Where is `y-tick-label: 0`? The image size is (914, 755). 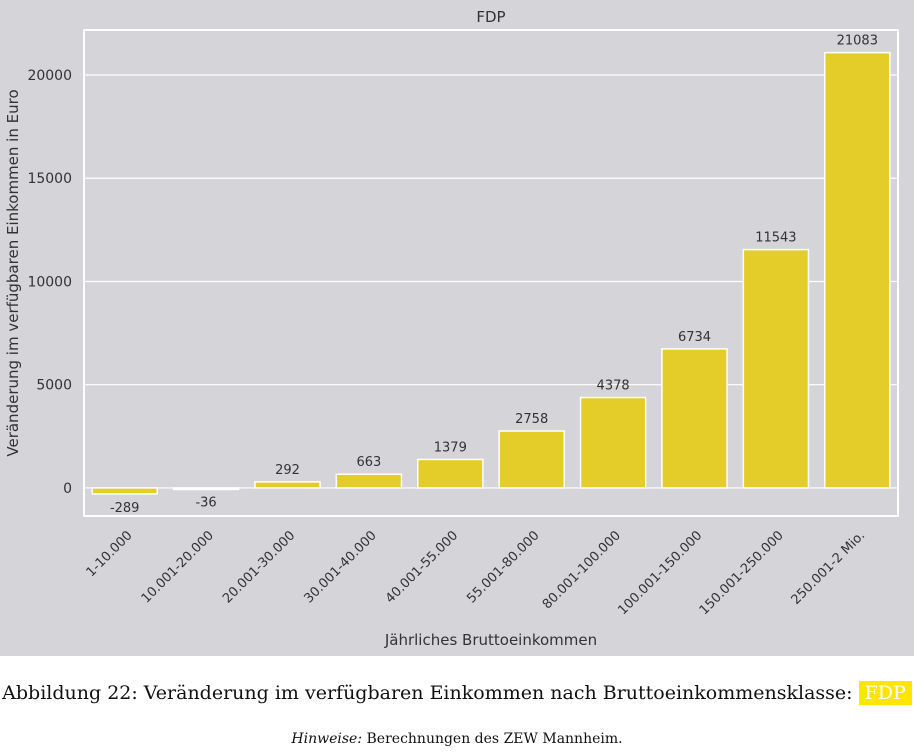 y-tick-label: 0 is located at coordinates (67, 489).